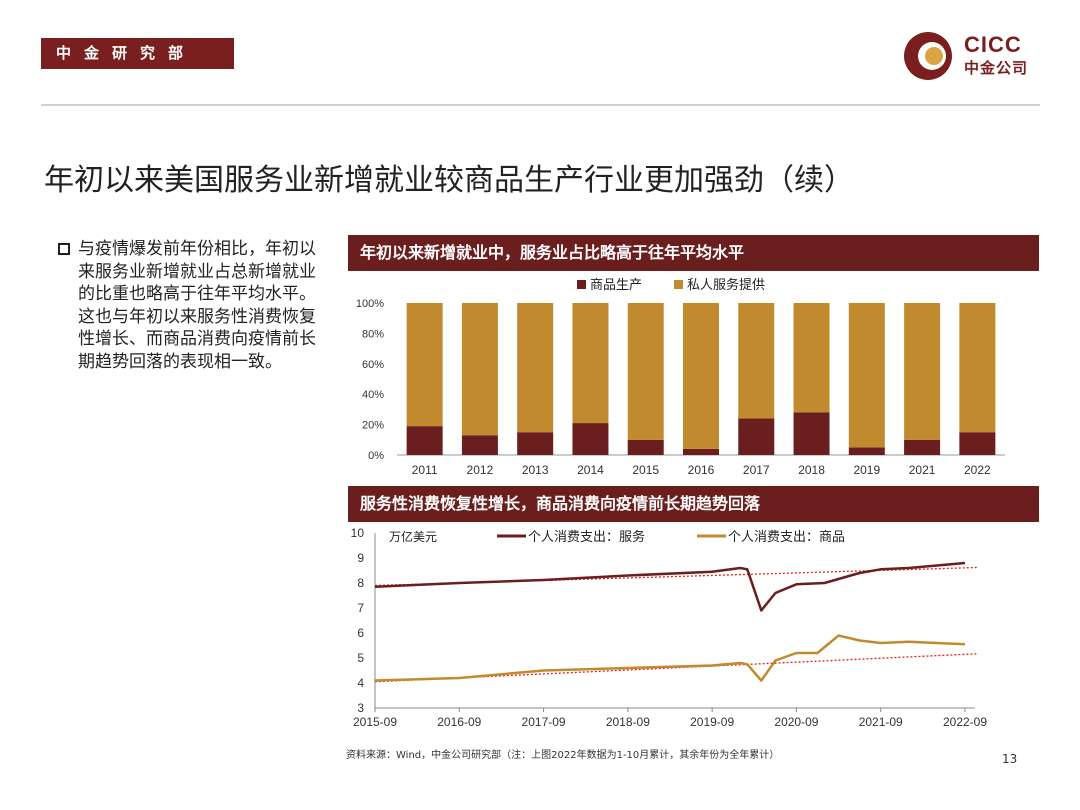  I want to click on series-line-goods, so click(670, 658).